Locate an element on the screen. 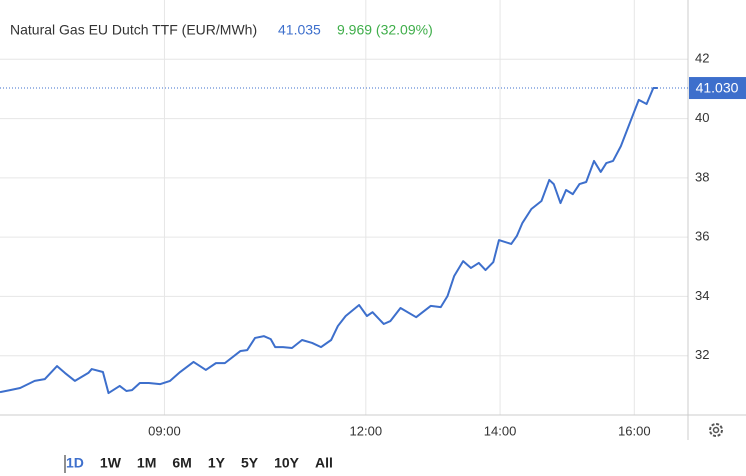 This screenshot has height=476, width=746. y-tick-label: 34 is located at coordinates (702, 295).